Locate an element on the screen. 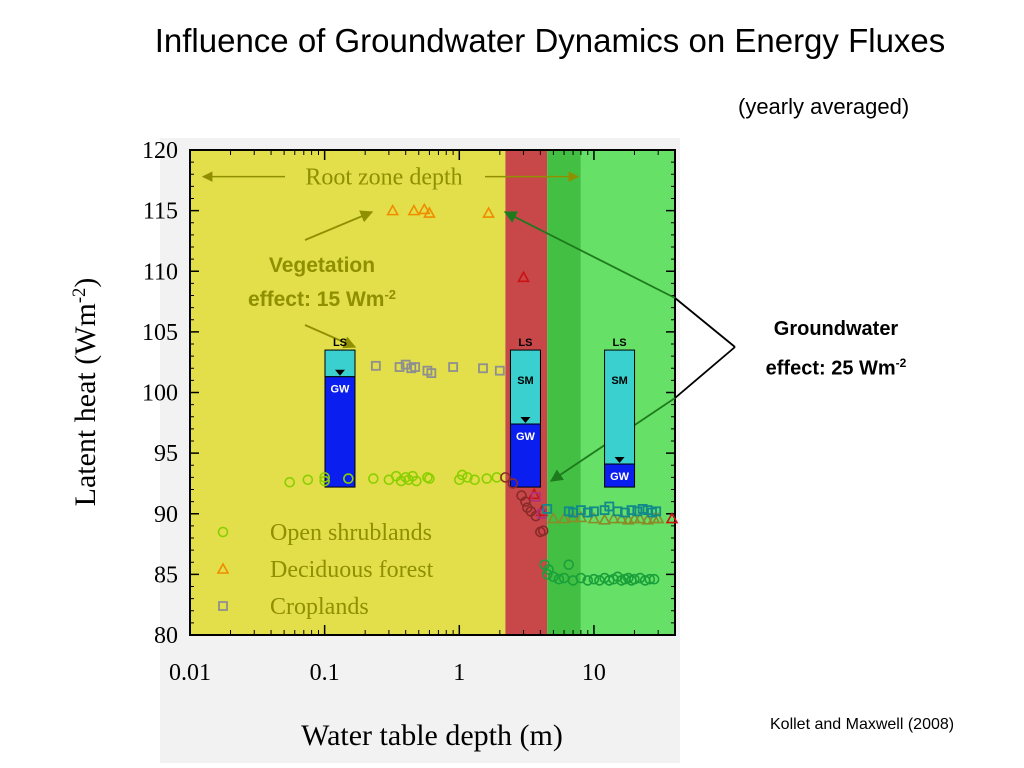  y-tick-label: 80 is located at coordinates (166, 636).